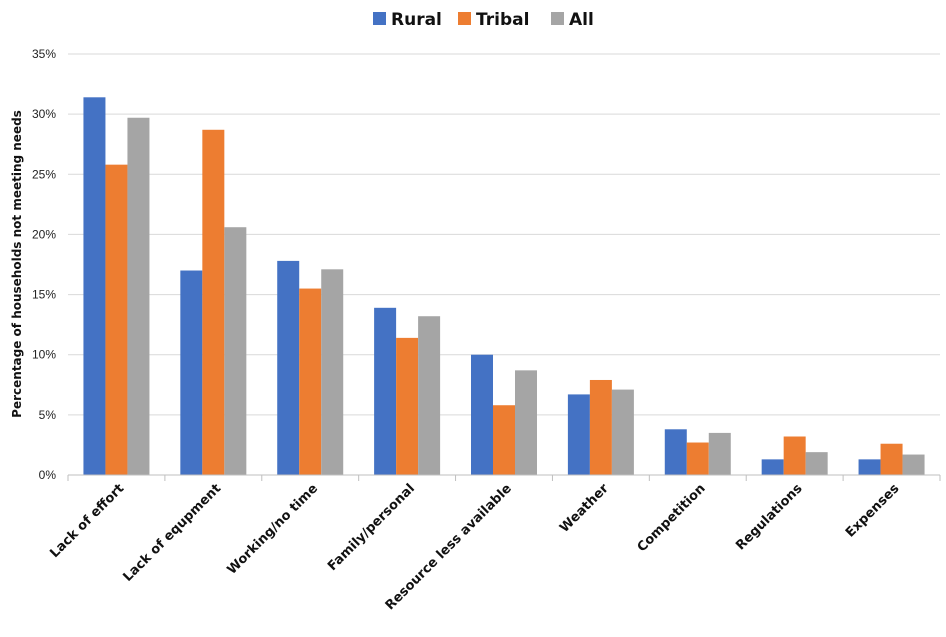 The height and width of the screenshot is (637, 946). What do you see at coordinates (371, 527) in the screenshot?
I see `x-tick-label: Family/personal` at bounding box center [371, 527].